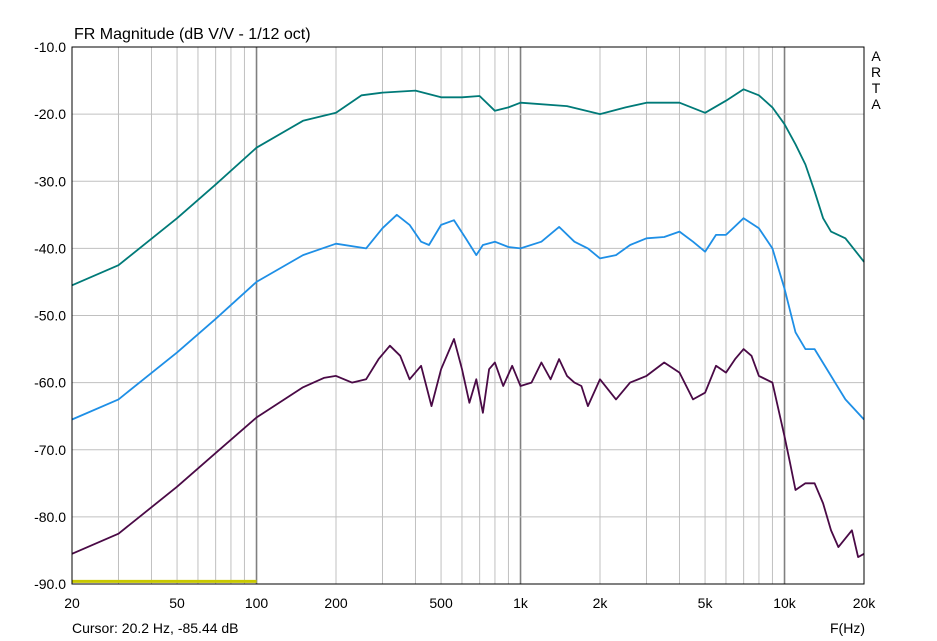 This screenshot has width=937, height=641. Describe the element at coordinates (601, 603) in the screenshot. I see `x-tick-label: 2k` at that location.